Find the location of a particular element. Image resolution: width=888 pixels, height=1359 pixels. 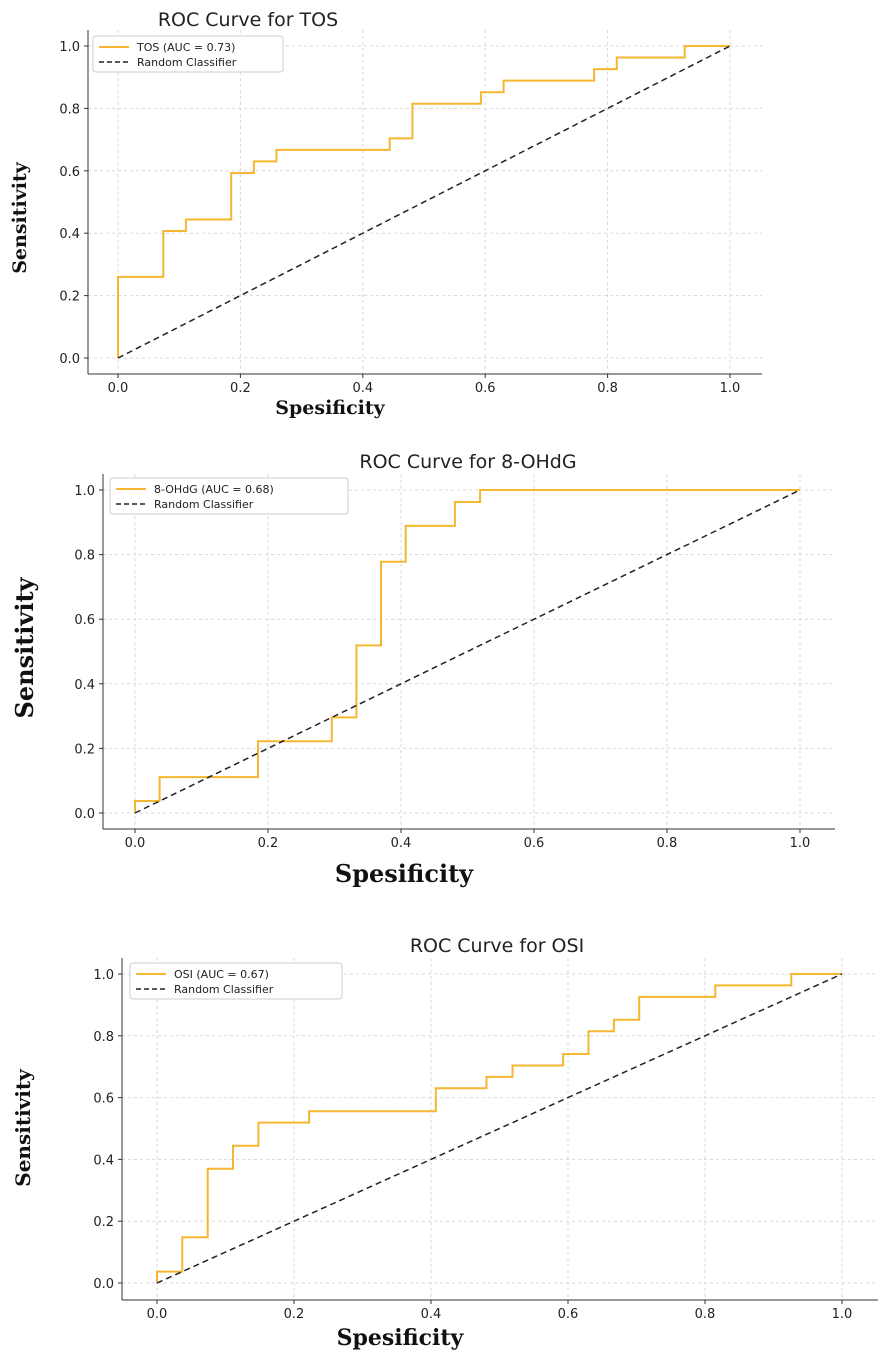

legend: OSI (AUC = 0.67) Random Classifier is located at coordinates (236, 981).